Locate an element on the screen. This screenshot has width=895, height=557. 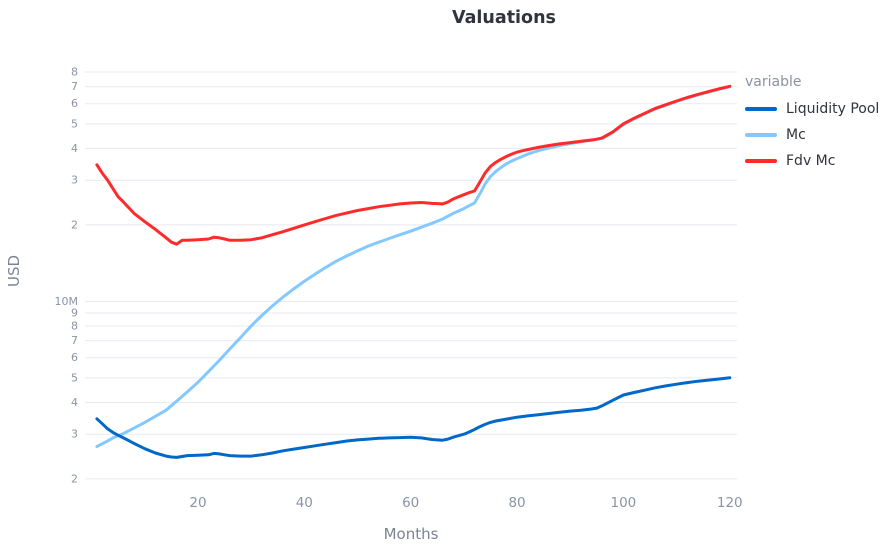
x-tick-labels: 20 40 60 80 100 120 is located at coordinates (465, 503).